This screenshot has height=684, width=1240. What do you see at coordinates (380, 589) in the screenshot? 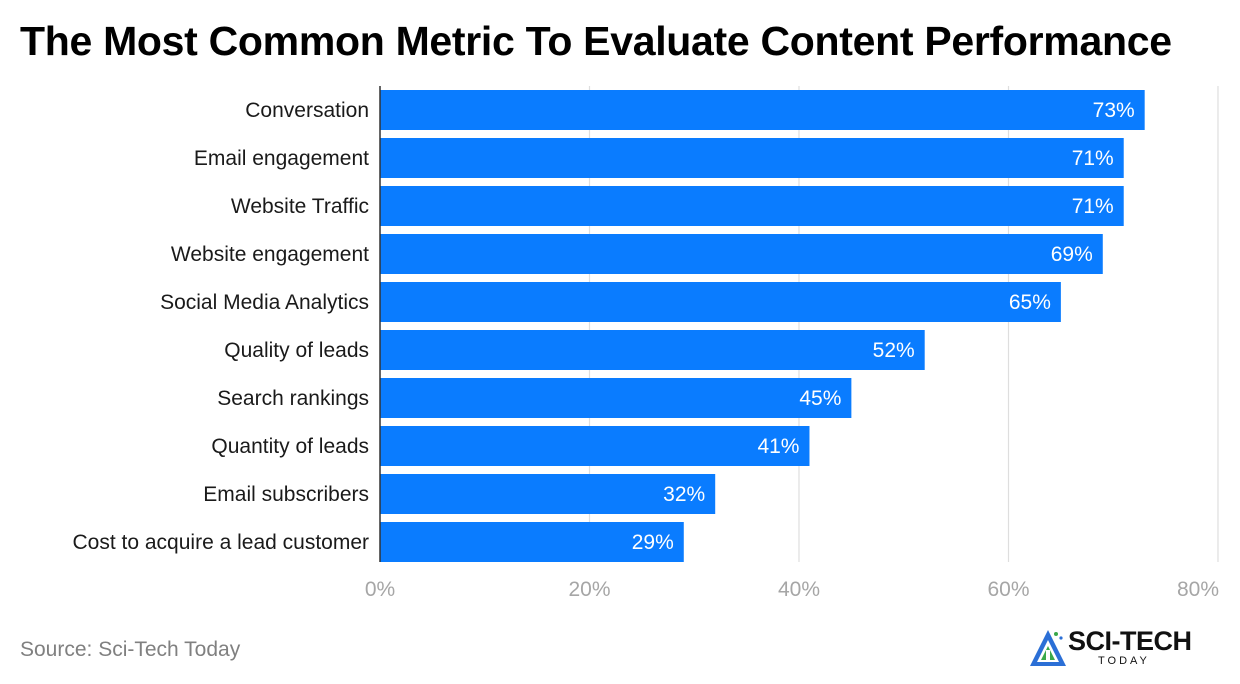
I see `x-tick-label: 0%` at bounding box center [380, 589].